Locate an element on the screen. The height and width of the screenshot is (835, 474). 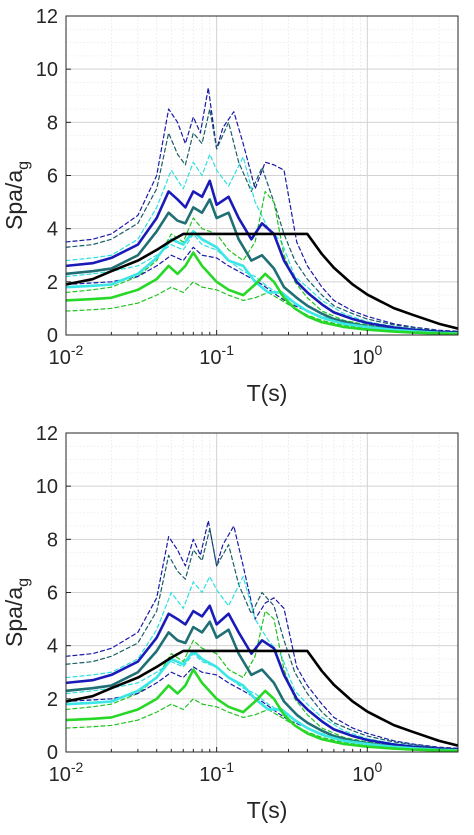
chart-0-x-tick-label: 10⁻² is located at coordinates (66, 355).